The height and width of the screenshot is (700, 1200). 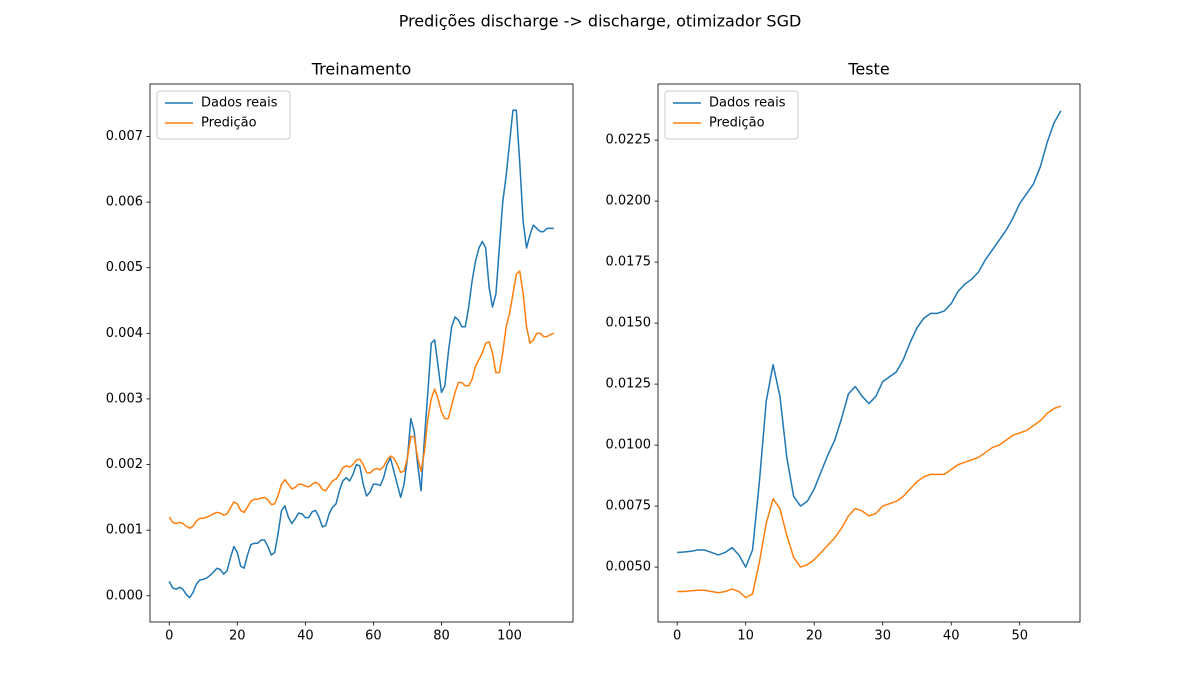 I want to click on y-tick-label: 0.002, so click(x=124, y=464).